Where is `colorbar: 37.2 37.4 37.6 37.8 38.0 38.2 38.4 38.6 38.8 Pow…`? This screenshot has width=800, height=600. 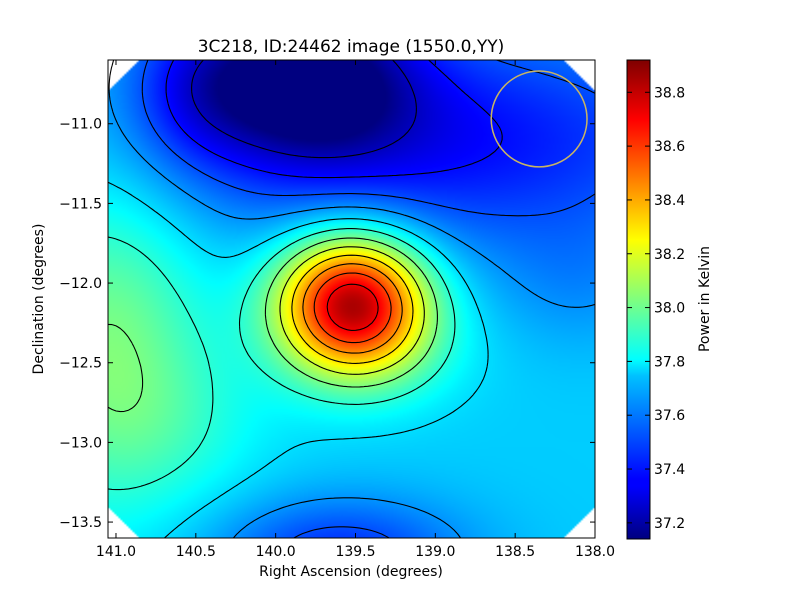 colorbar: 37.2 37.4 37.6 37.8 38.0 38.2 38.4 38.6 38.8 Pow… is located at coordinates (669, 299).